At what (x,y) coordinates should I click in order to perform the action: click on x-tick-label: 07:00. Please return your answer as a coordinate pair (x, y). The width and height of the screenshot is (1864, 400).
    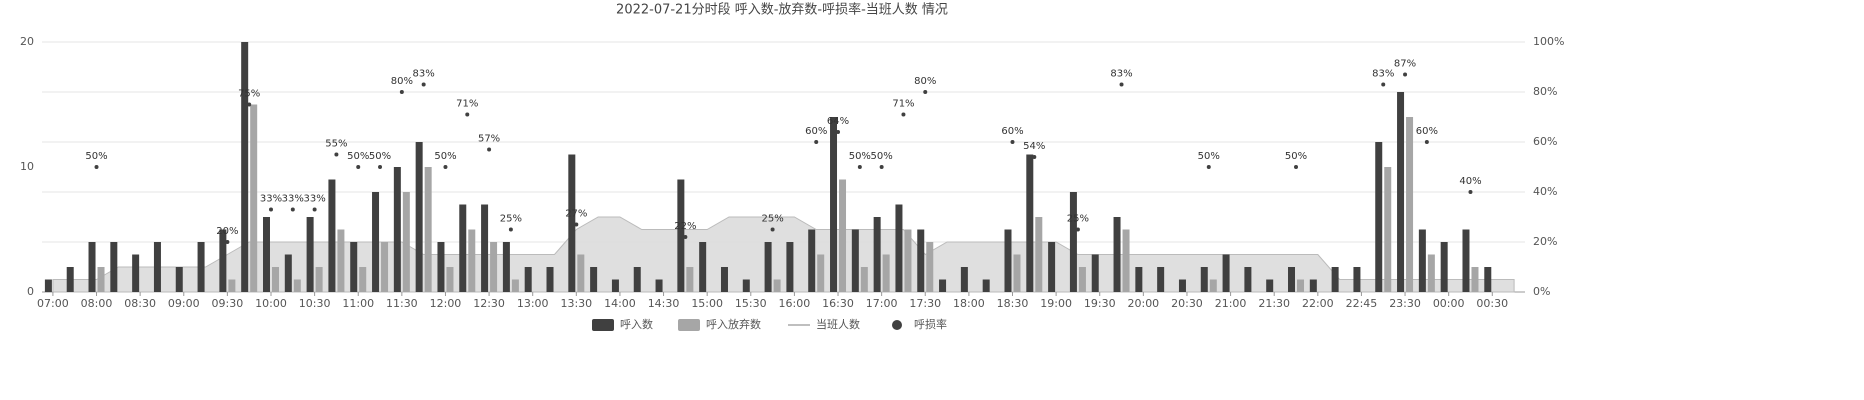
    Looking at the image, I should click on (53, 303).